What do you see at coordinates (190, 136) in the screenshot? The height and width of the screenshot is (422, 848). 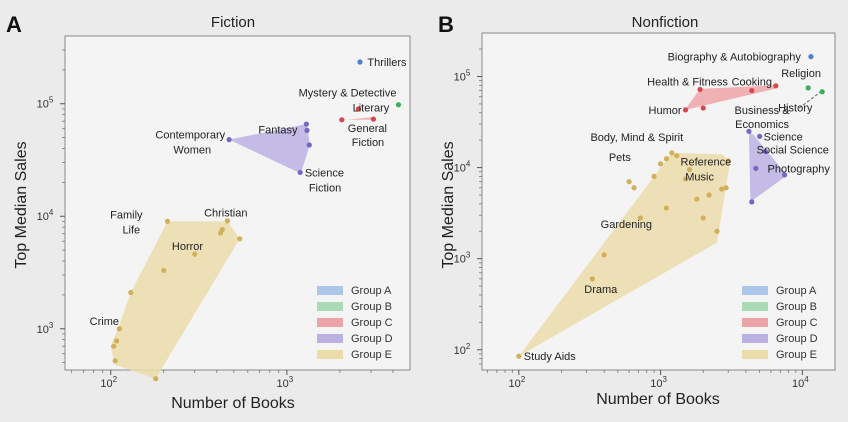 I see `point-label: Contemporary` at bounding box center [190, 136].